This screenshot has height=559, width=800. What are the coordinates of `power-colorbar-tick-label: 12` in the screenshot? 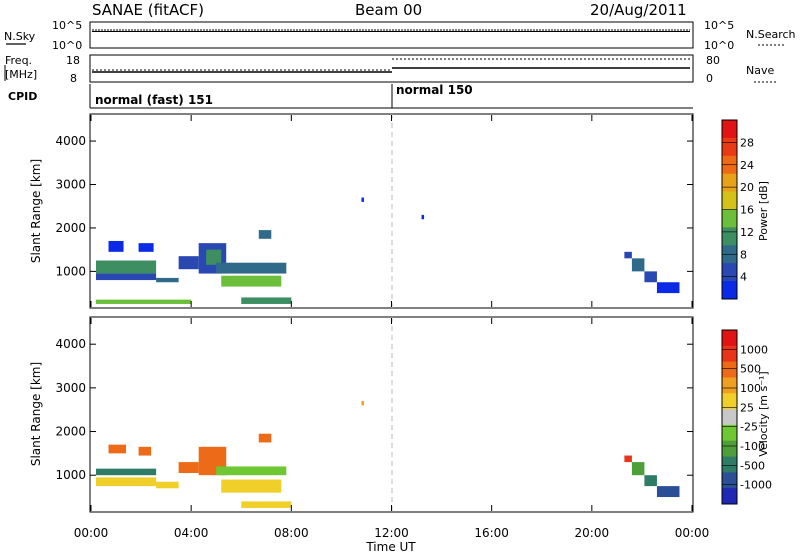 It's located at (747, 232).